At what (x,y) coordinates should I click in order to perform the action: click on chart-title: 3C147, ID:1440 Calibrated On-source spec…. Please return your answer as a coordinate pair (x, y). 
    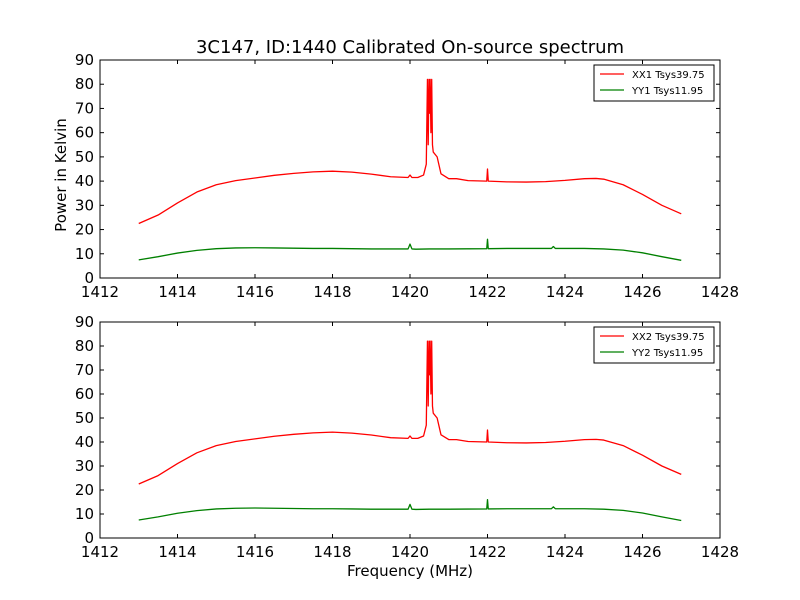
    Looking at the image, I should click on (410, 47).